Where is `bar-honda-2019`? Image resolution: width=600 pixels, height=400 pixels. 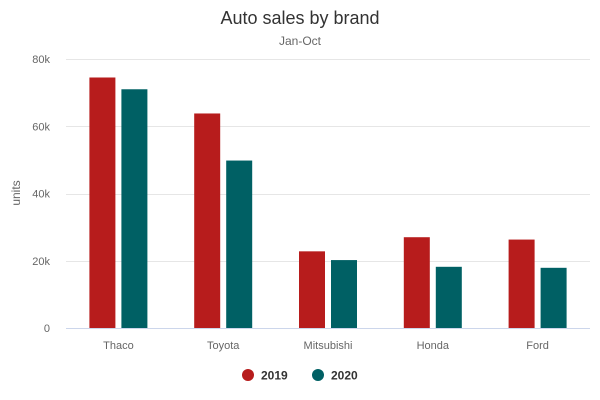 bar-honda-2019 is located at coordinates (416, 282).